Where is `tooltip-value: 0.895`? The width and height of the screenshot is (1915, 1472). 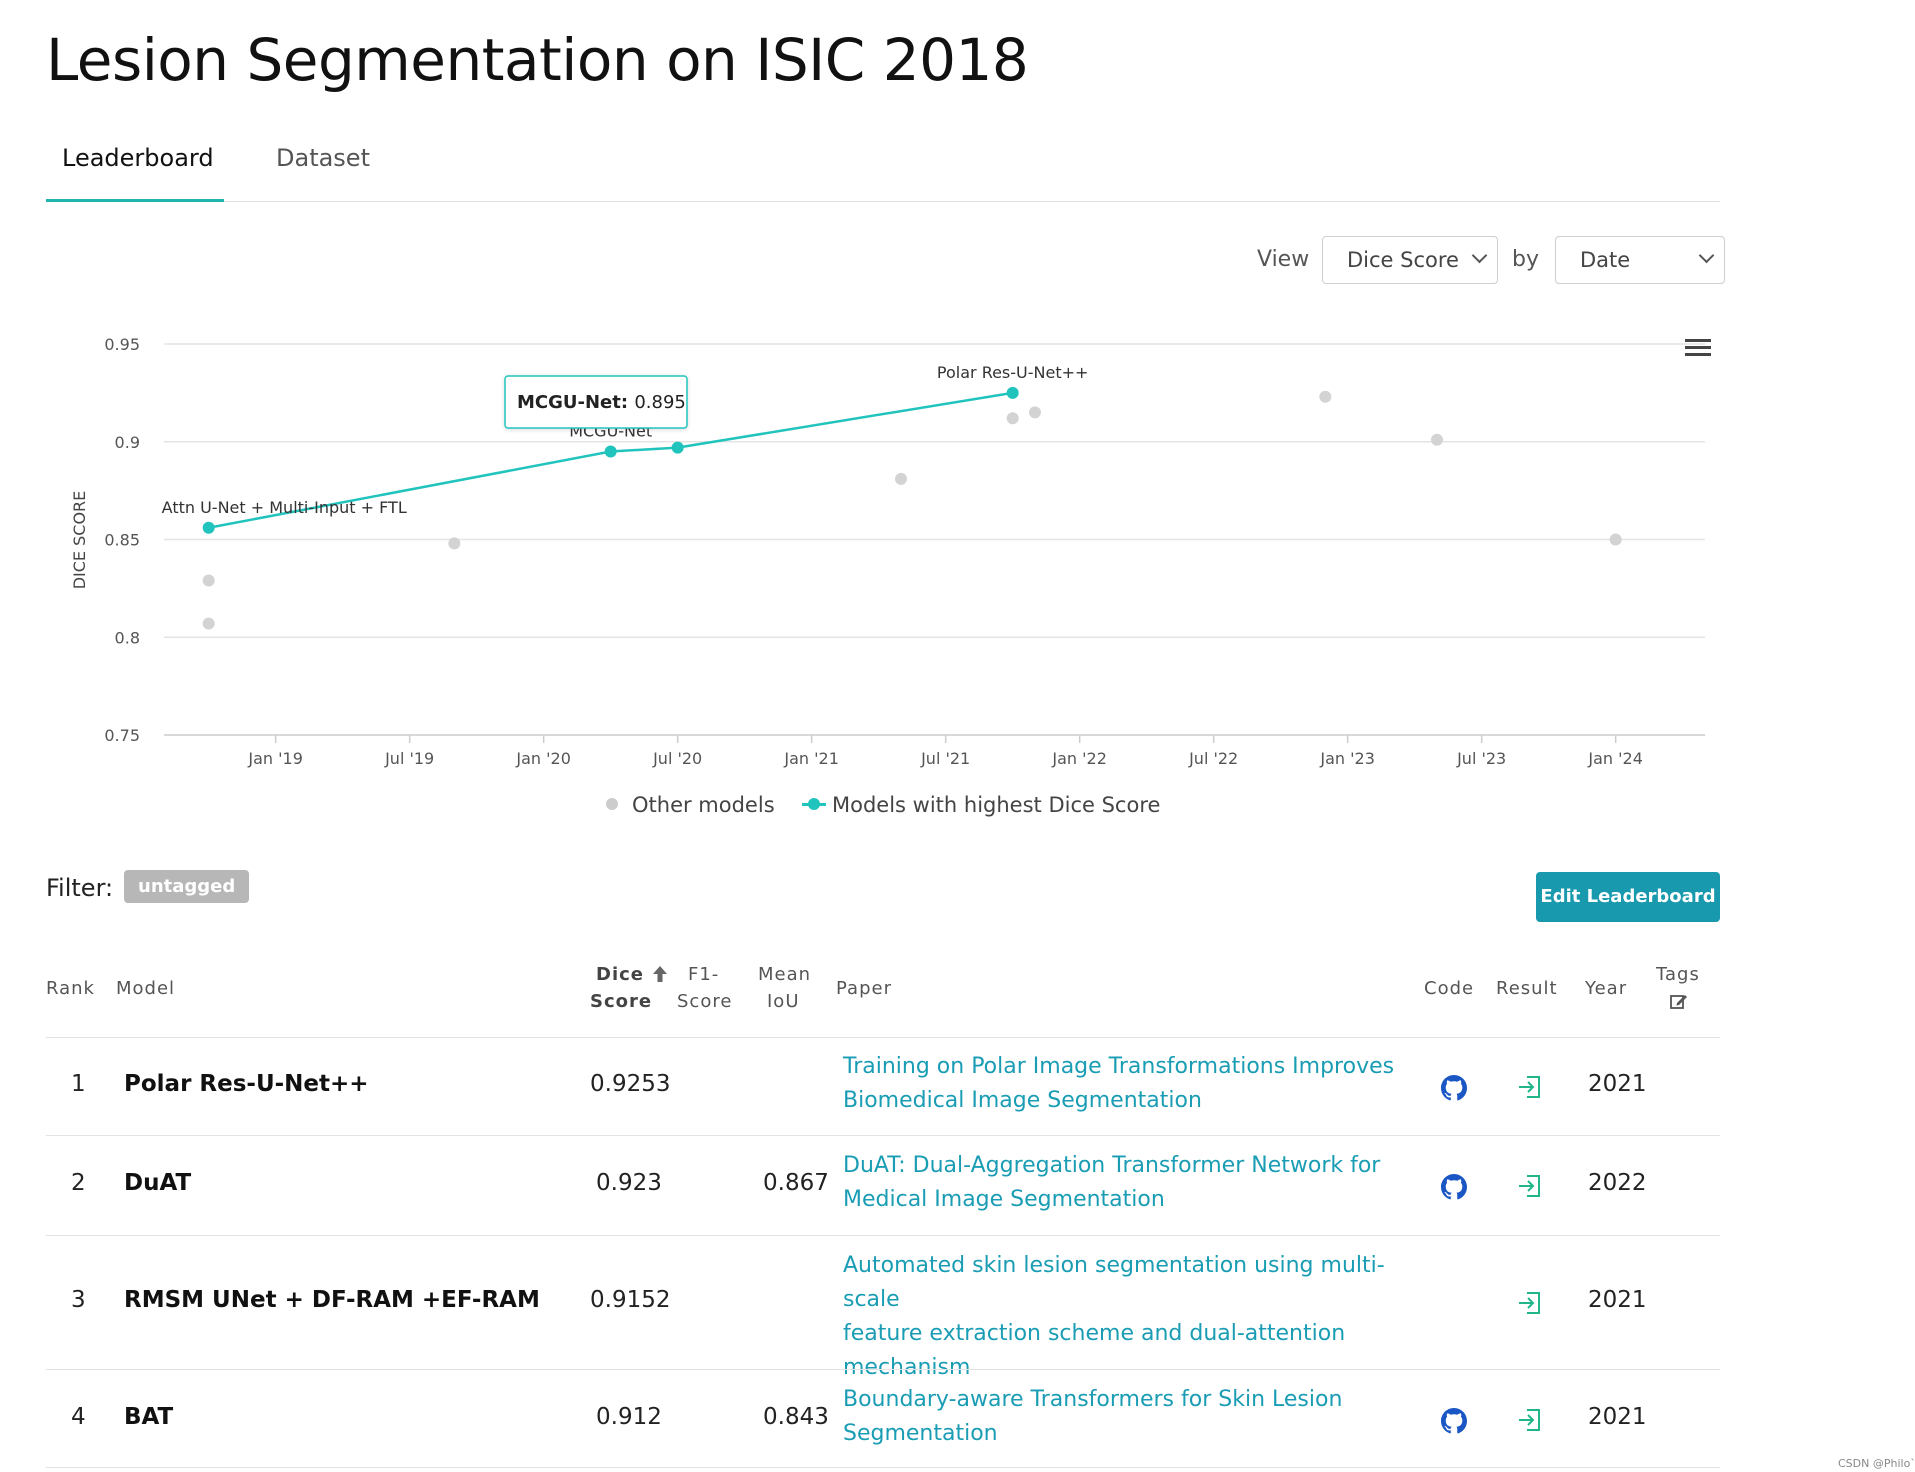
tooltip-value: 0.895 is located at coordinates (660, 402).